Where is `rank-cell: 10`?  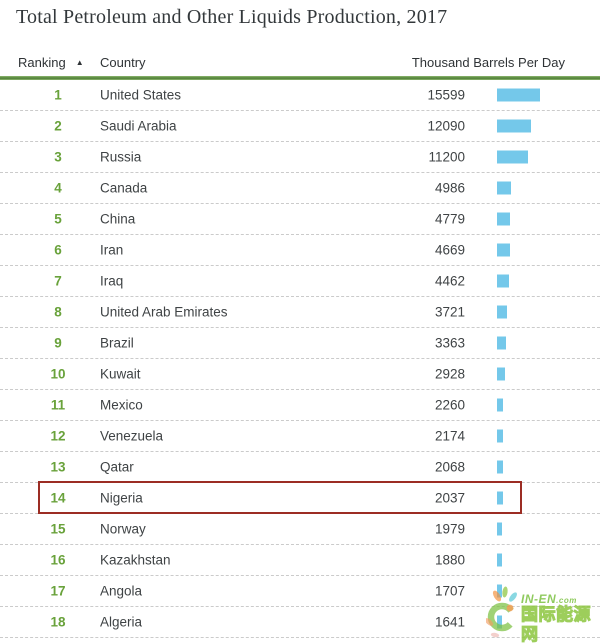
rank-cell: 10 is located at coordinates (58, 374).